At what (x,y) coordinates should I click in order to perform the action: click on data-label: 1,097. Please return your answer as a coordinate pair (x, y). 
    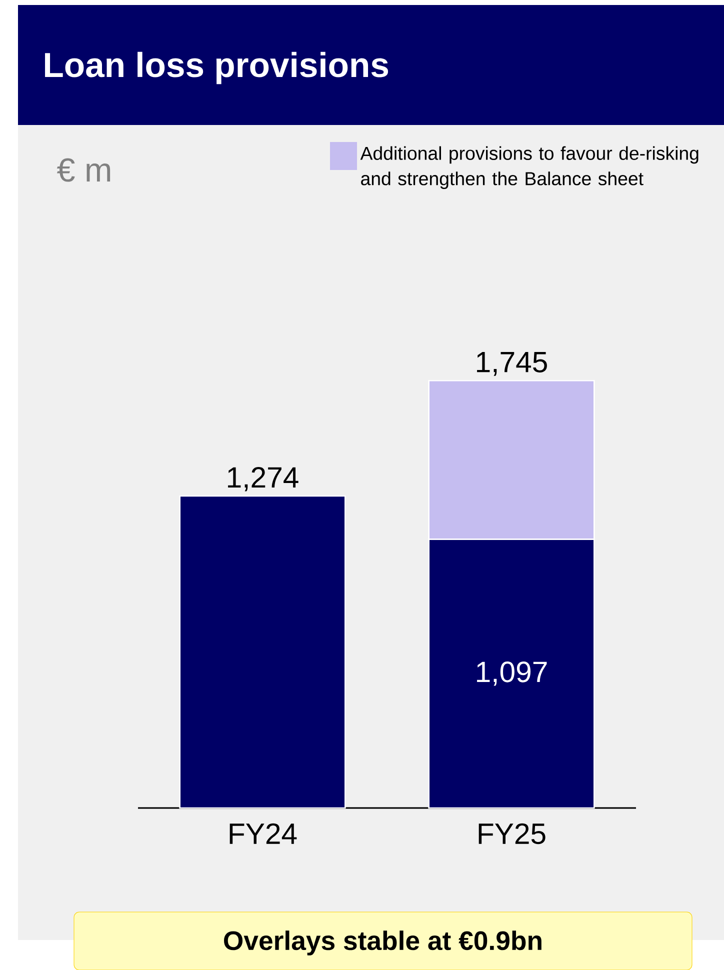
    Looking at the image, I should click on (512, 674).